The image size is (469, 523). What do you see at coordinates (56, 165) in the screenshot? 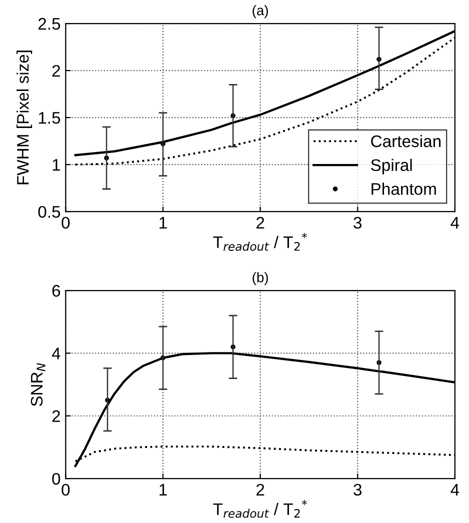
I see `y-tick-label: 1` at bounding box center [56, 165].